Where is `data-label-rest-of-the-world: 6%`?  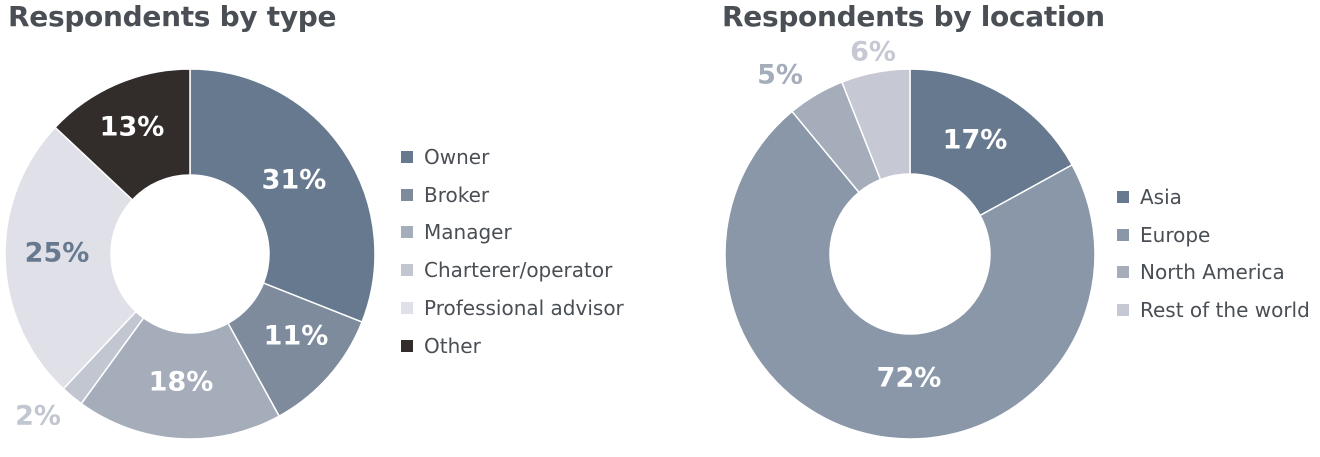 data-label-rest-of-the-world: 6% is located at coordinates (873, 52).